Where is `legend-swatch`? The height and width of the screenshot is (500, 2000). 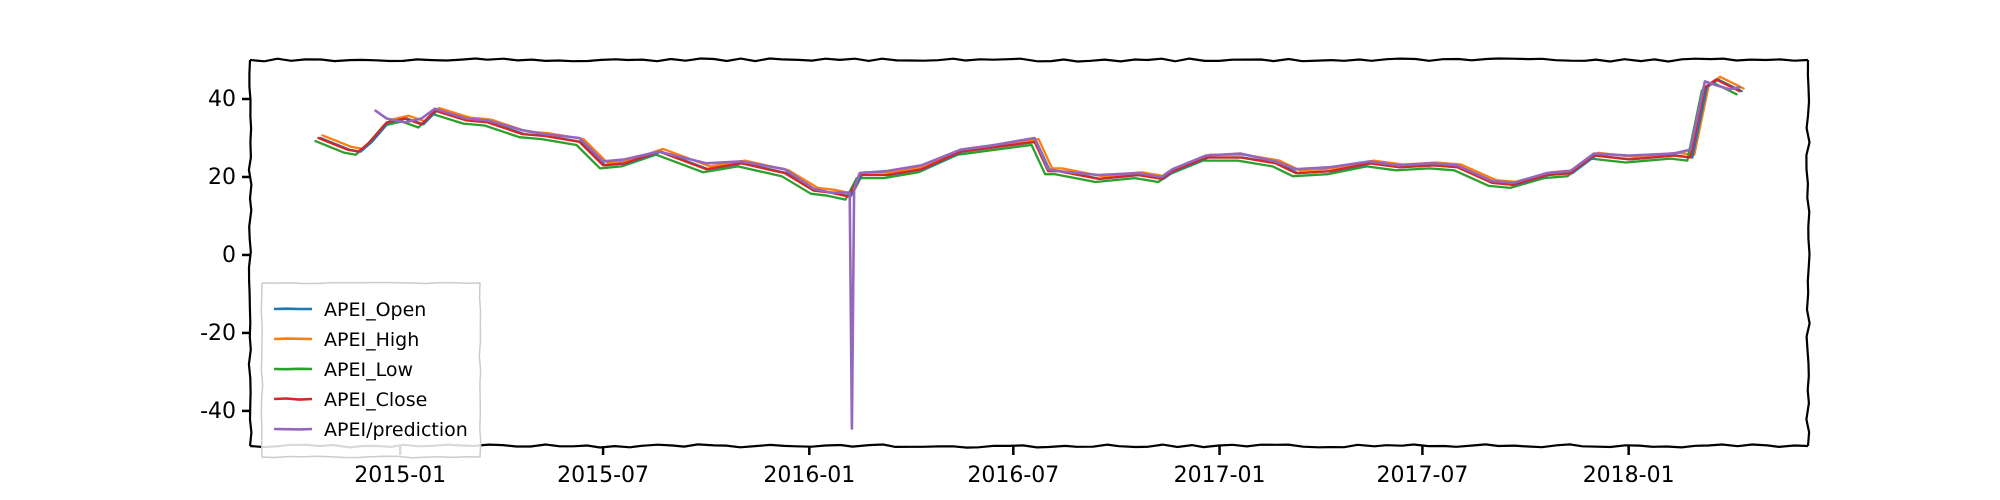
legend-swatch is located at coordinates (293, 399).